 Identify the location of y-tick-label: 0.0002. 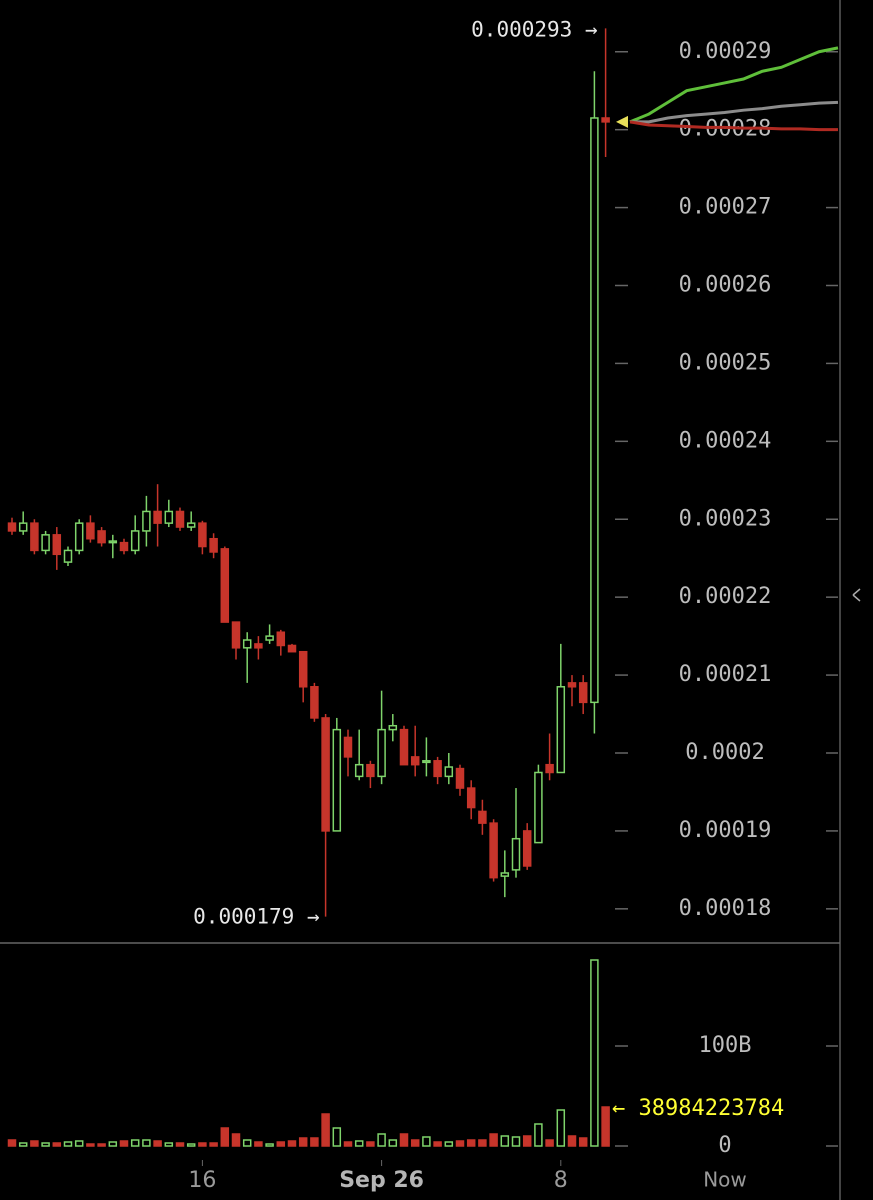
(724, 752).